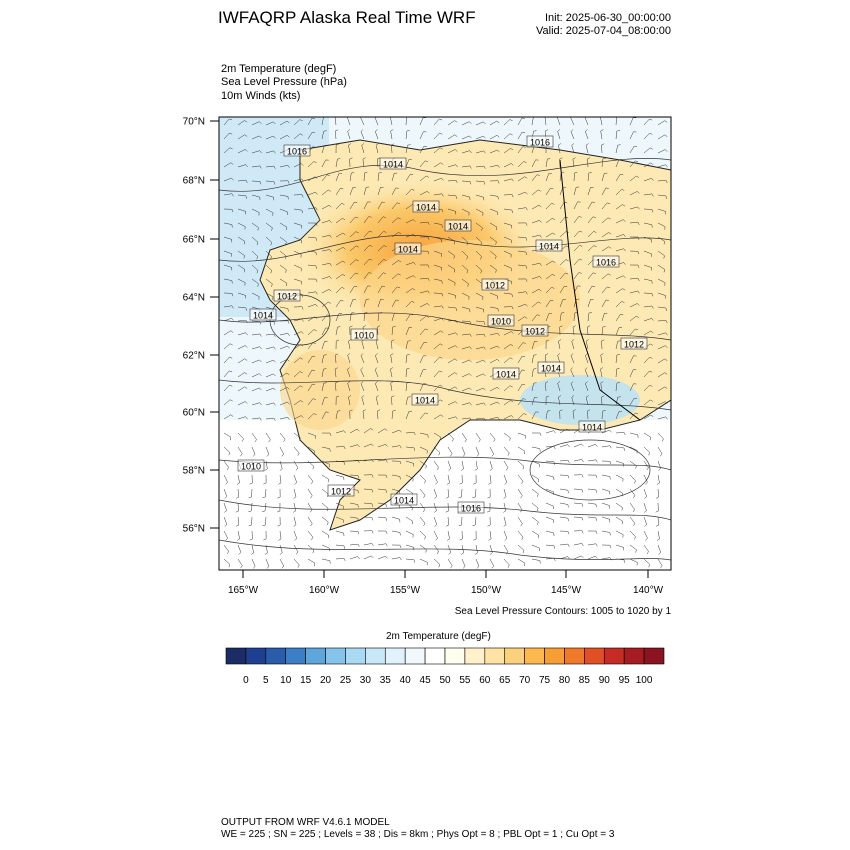 The image size is (850, 850). I want to click on lat-label: 64°N, so click(194, 298).